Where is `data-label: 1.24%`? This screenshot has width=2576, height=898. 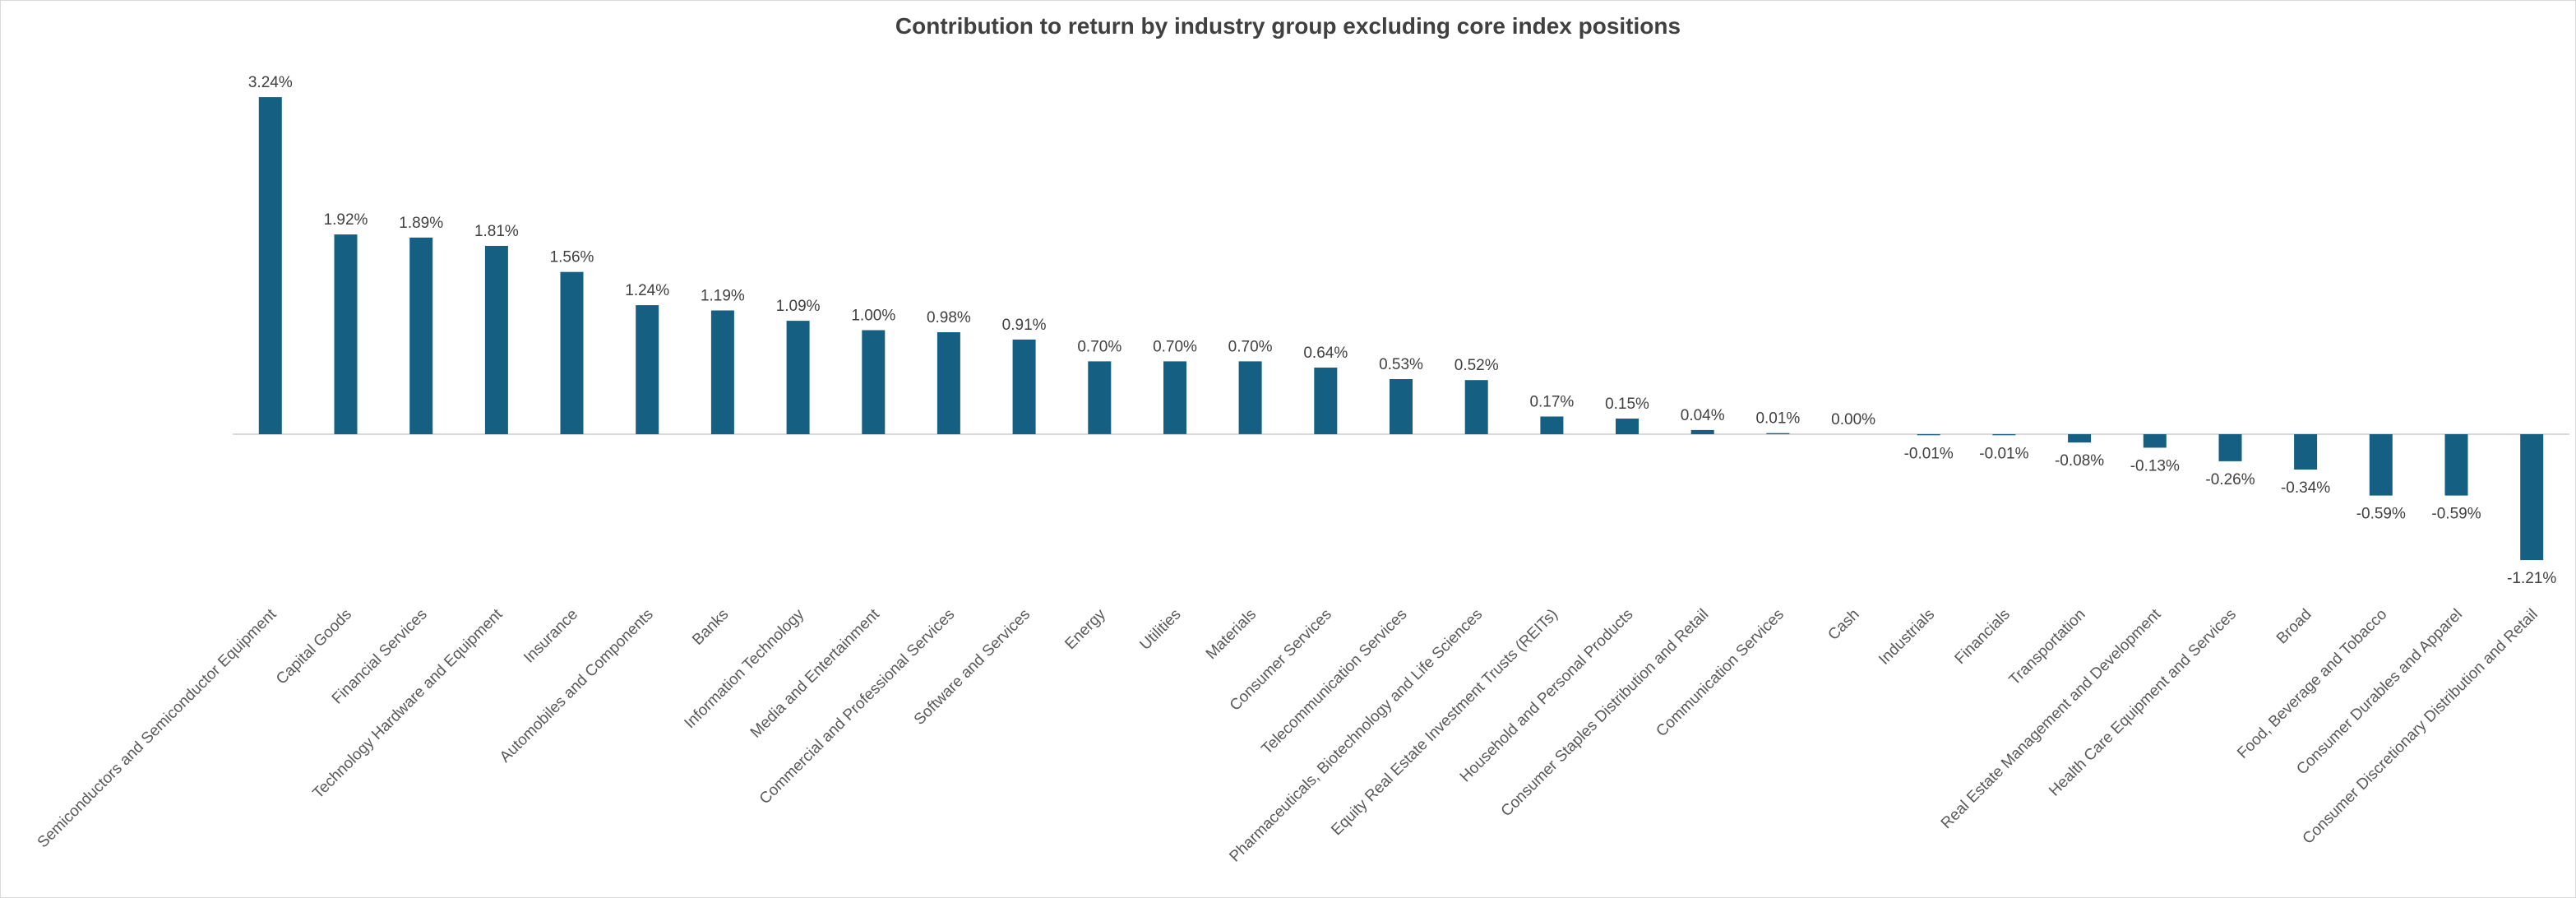 data-label: 1.24% is located at coordinates (647, 290).